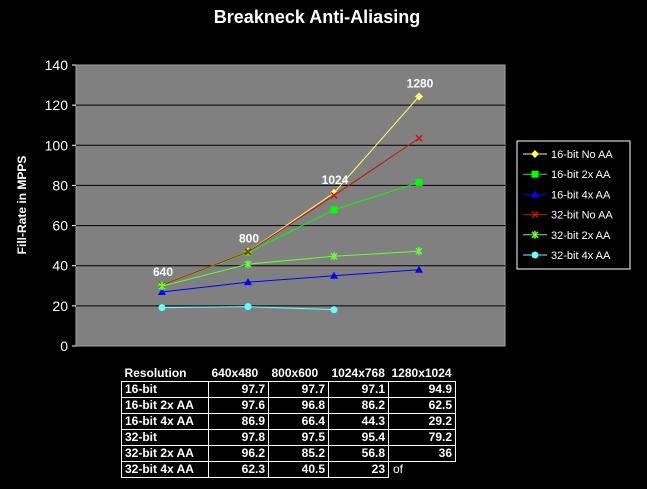  Describe the element at coordinates (581, 256) in the screenshot. I see `legend-label: 32-bit 4x AA` at that location.